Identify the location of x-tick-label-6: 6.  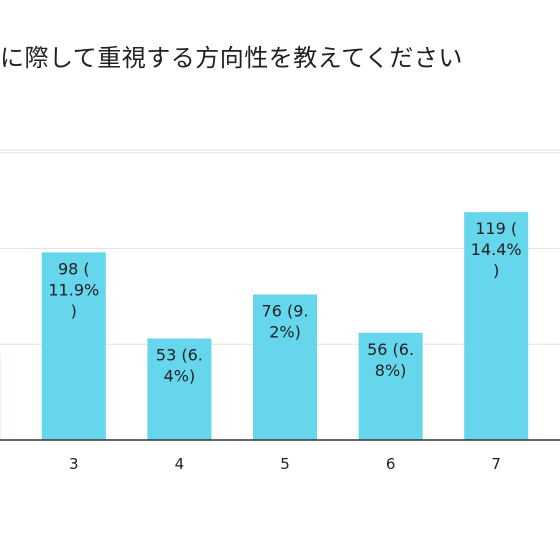
(391, 464).